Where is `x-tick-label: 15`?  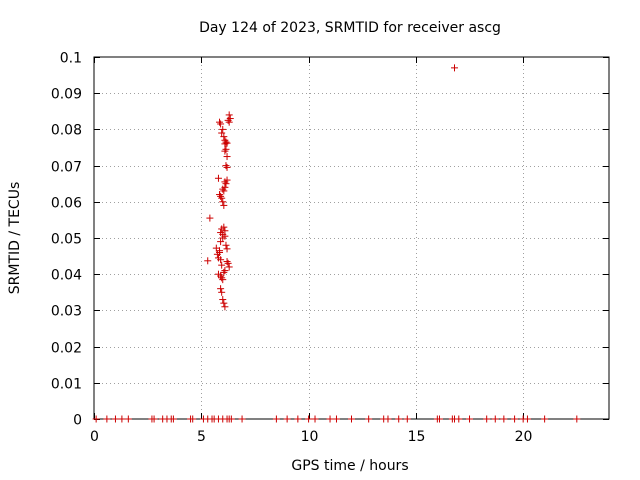 x-tick-label: 15 is located at coordinates (417, 437).